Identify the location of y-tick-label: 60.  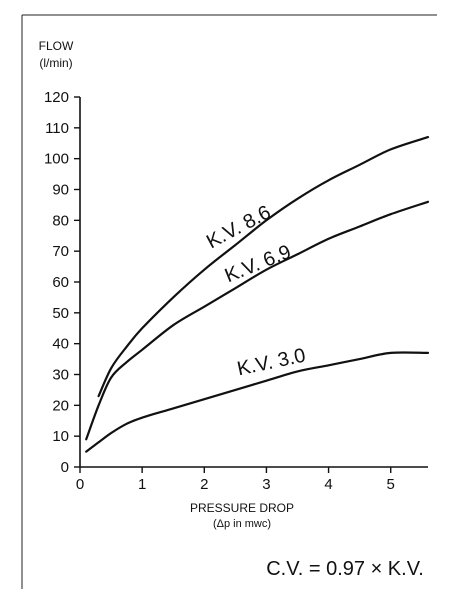
(60, 282).